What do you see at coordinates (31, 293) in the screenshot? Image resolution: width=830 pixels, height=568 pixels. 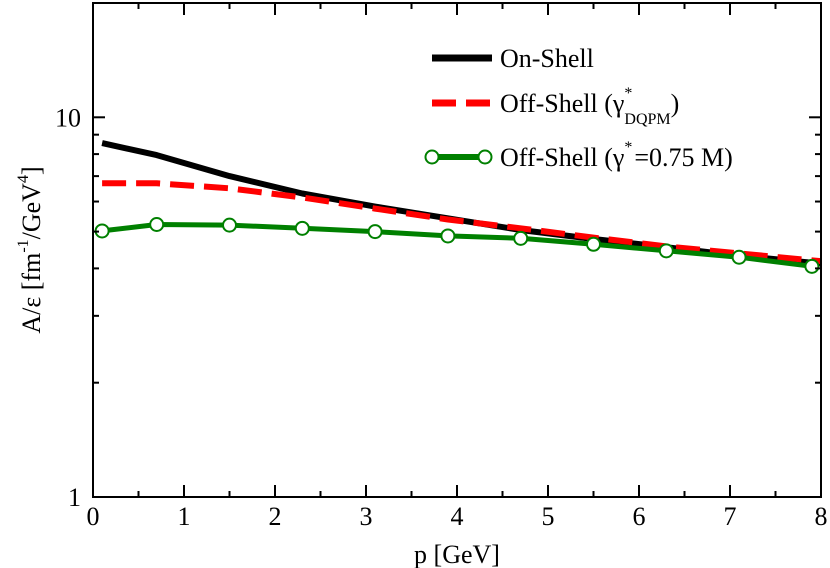 I see `y-label-prefix: A/ε [fm` at bounding box center [31, 293].